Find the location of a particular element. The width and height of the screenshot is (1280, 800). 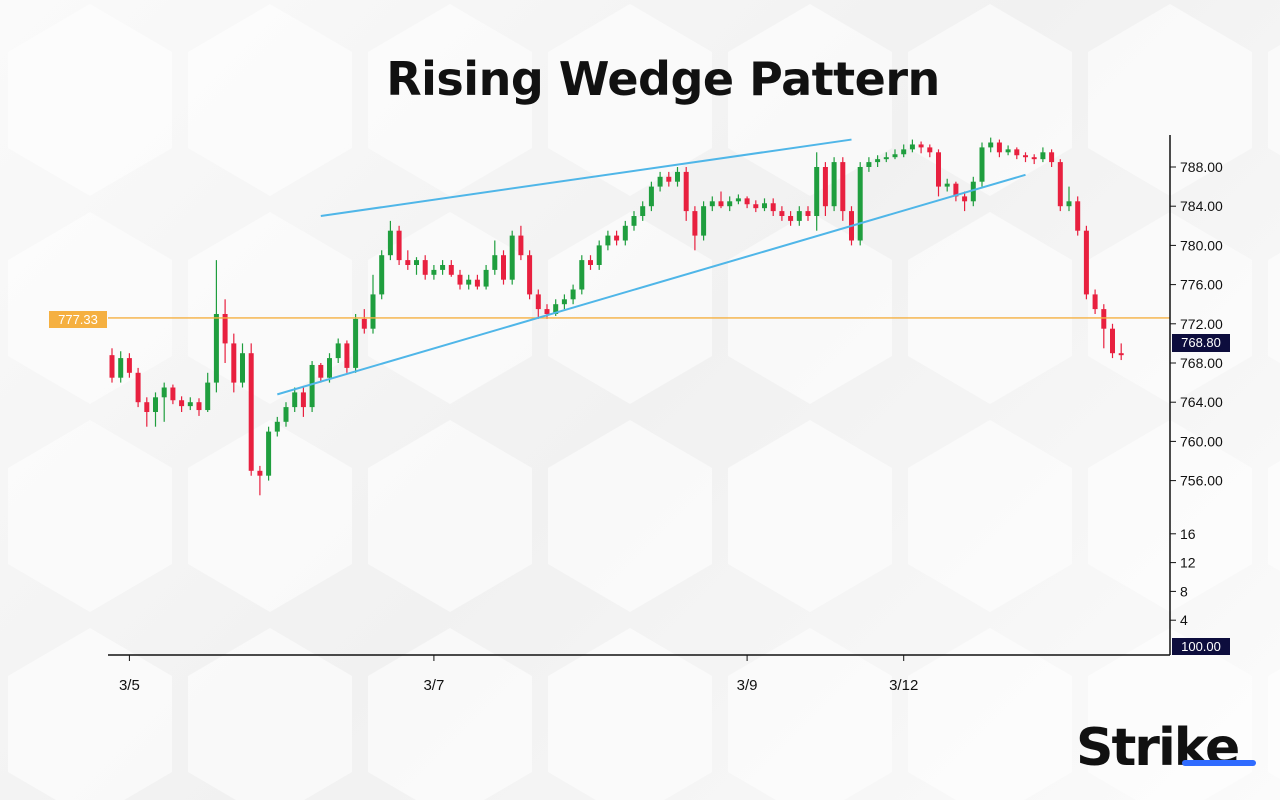

price-tick-label: 788.00 is located at coordinates (1201, 167).